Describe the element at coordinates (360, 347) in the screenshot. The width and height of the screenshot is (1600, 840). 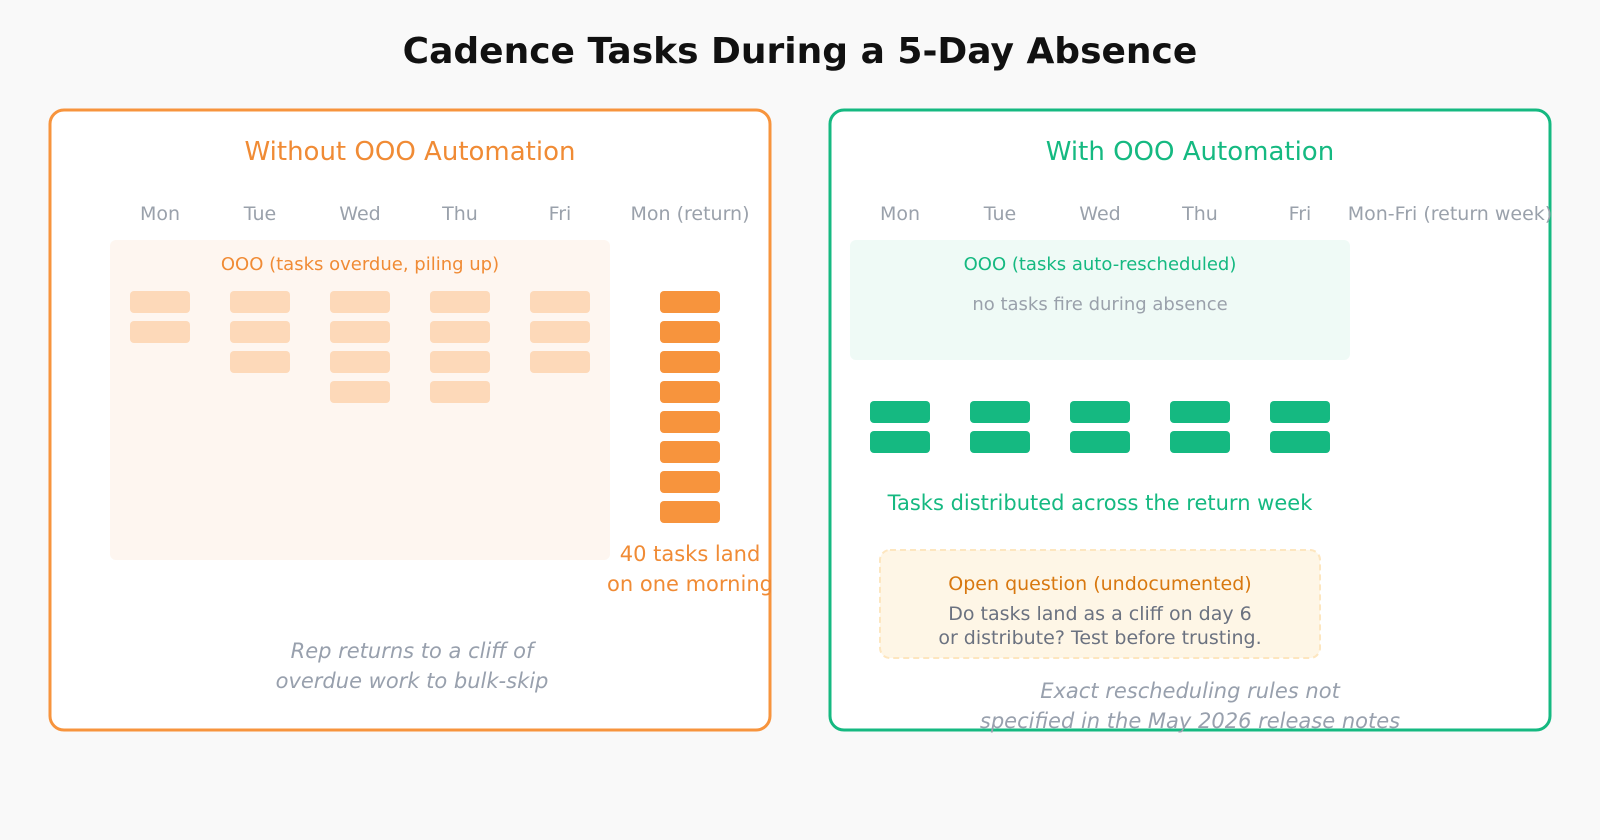
I see `left-overdue-tasks` at that location.